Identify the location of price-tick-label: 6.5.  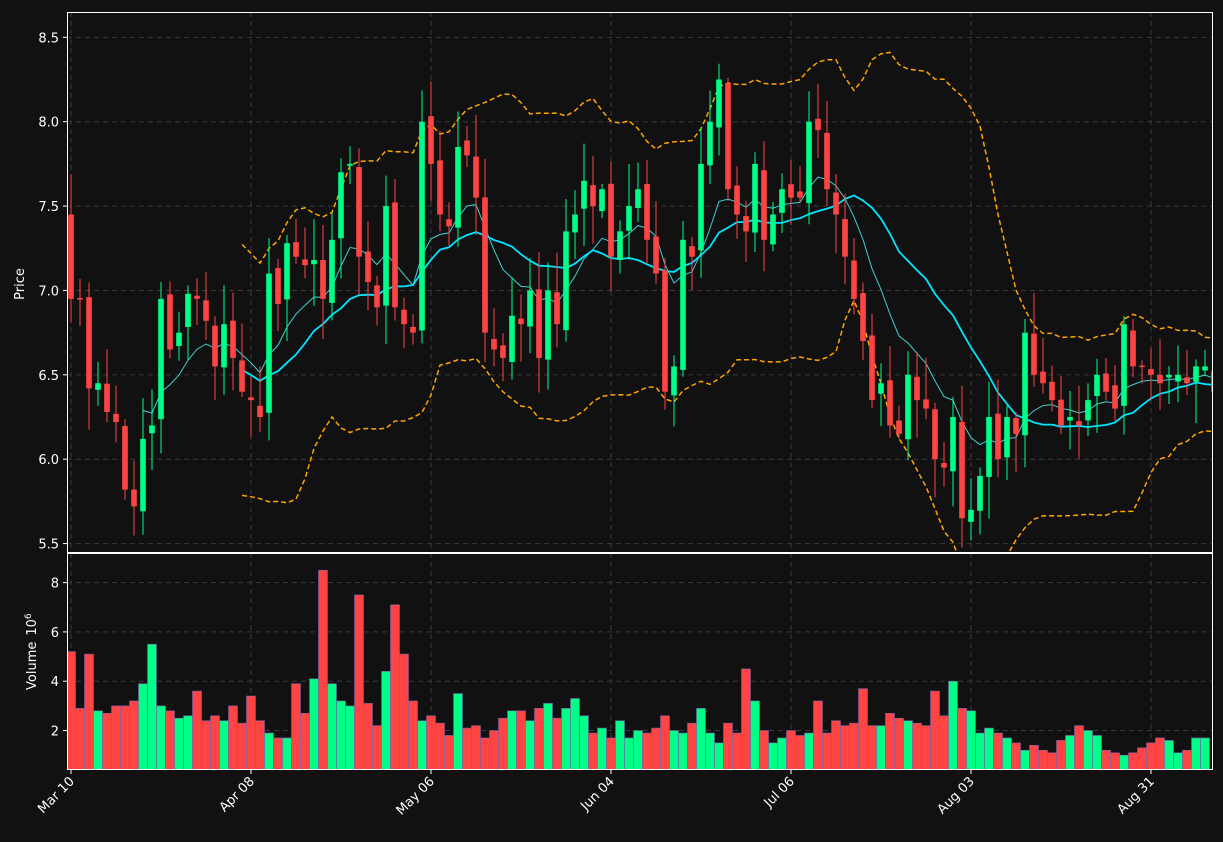
(48, 376).